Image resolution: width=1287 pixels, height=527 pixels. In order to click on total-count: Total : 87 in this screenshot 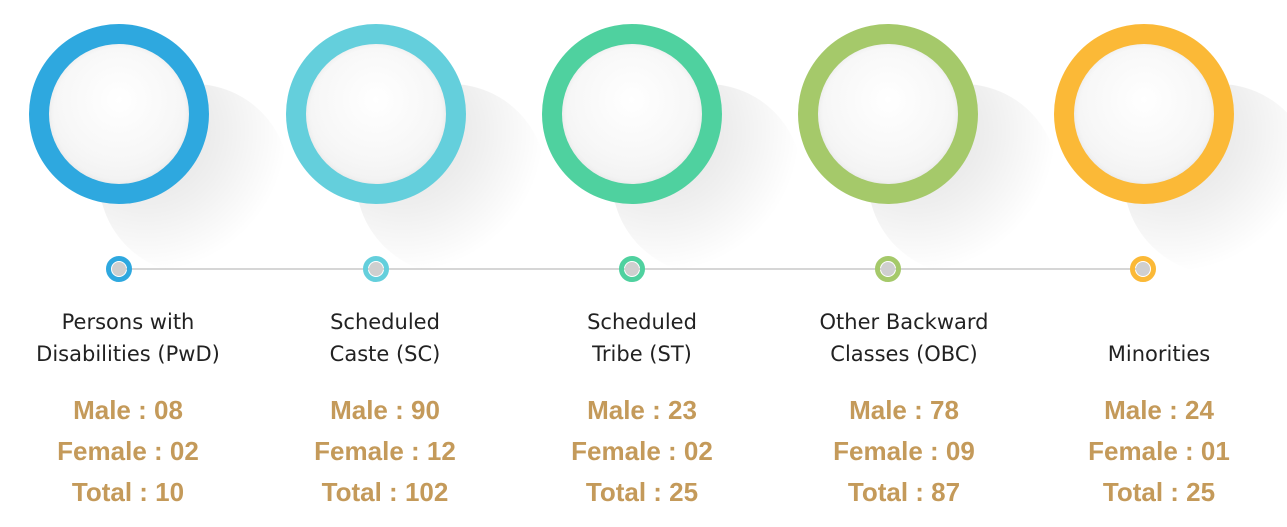, I will do `click(904, 492)`.